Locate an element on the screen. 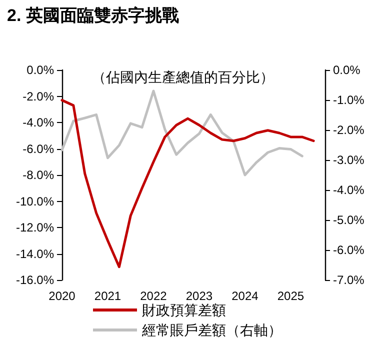 The image size is (375, 346). y2-tick-label: -6.0% is located at coordinates (349, 250).